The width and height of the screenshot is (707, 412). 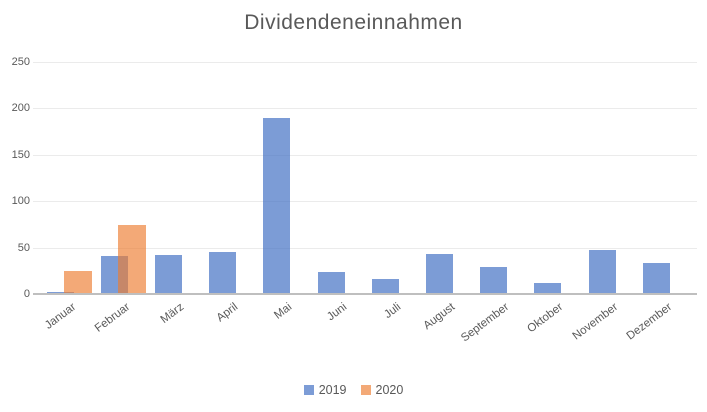 What do you see at coordinates (20, 154) in the screenshot?
I see `y-tick-label: 150` at bounding box center [20, 154].